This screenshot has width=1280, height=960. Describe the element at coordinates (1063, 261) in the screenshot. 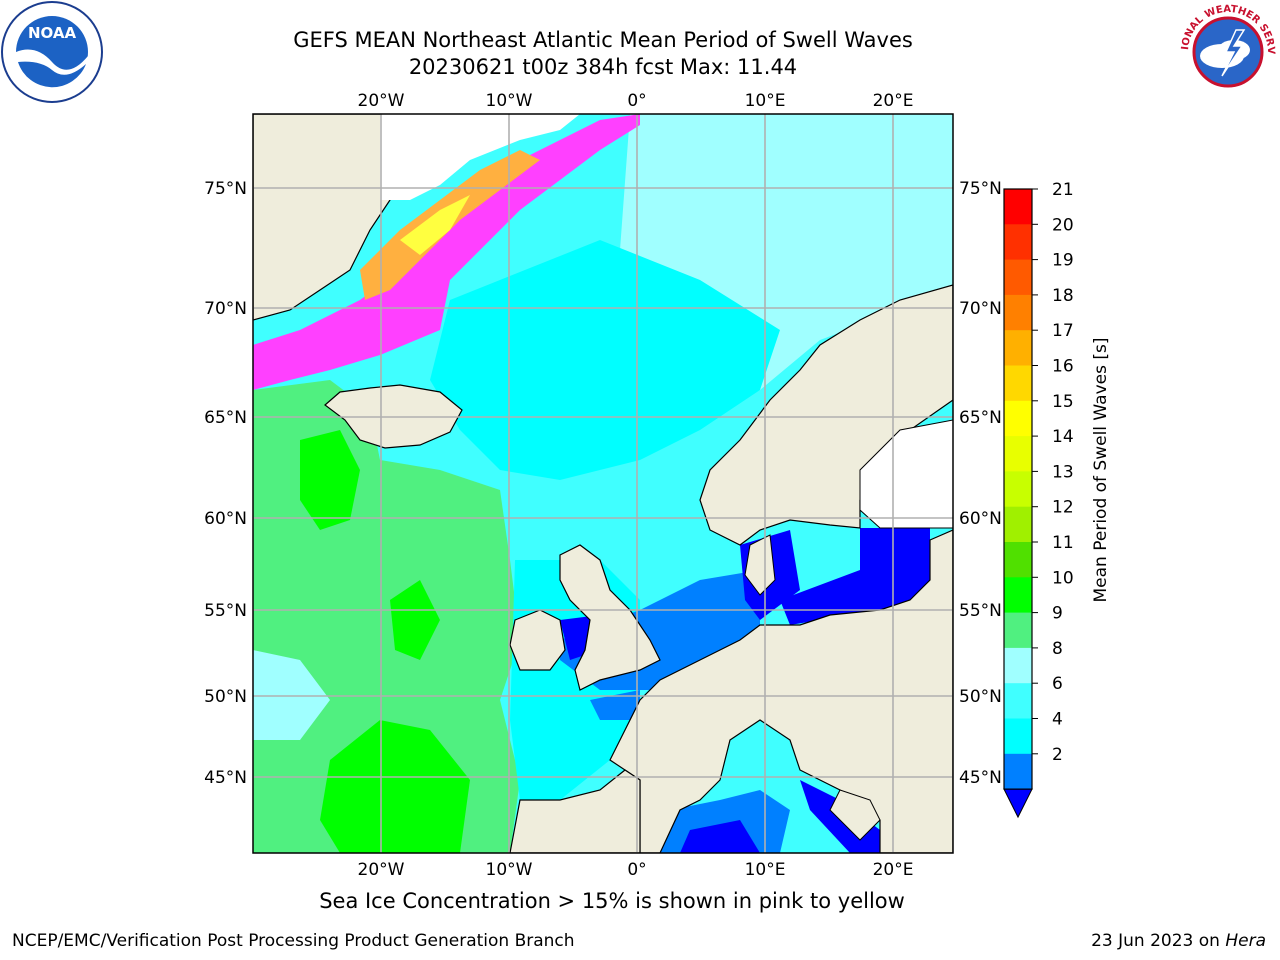

I see `colorbar-tick-label: 19` at that location.